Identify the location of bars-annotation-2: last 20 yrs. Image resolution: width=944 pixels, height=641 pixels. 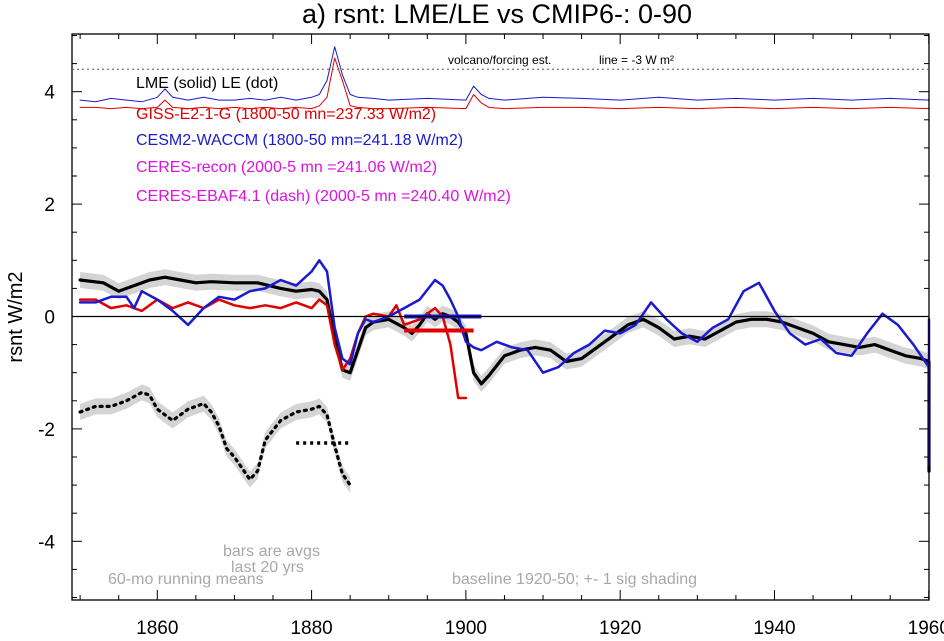
(267, 567).